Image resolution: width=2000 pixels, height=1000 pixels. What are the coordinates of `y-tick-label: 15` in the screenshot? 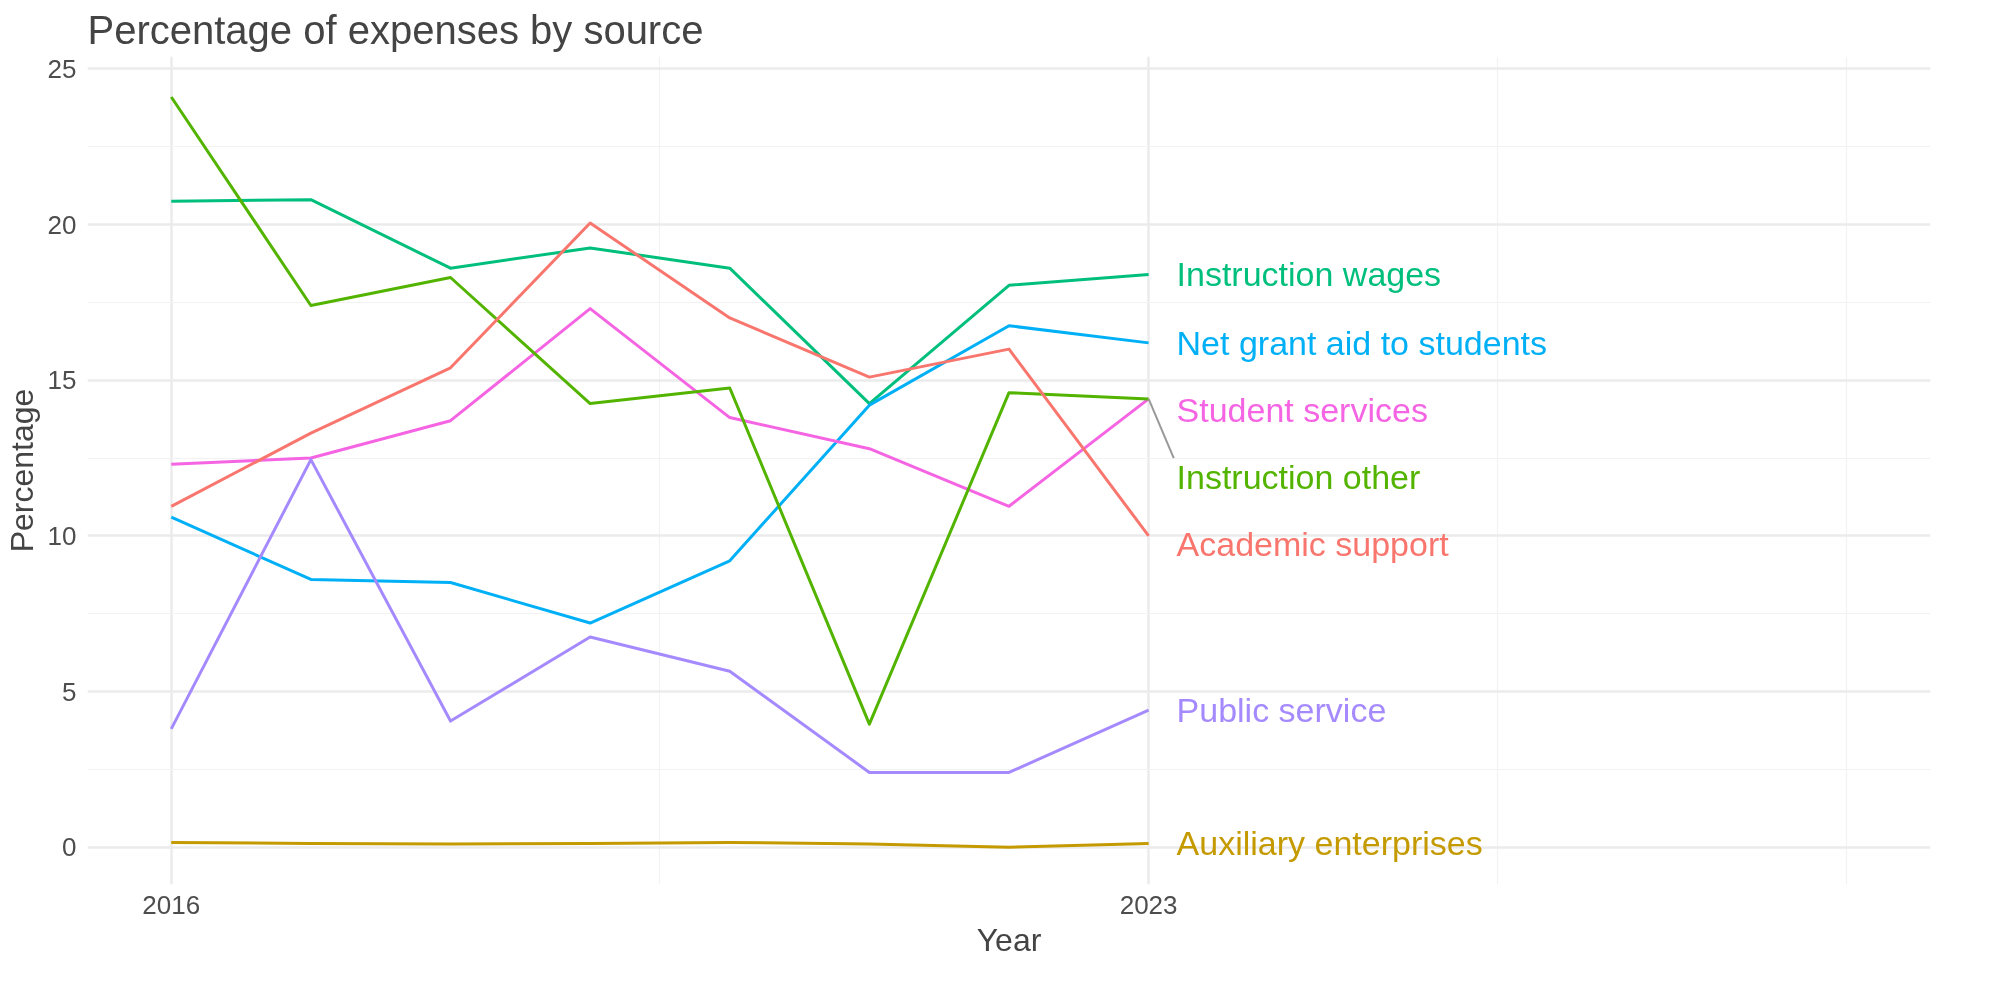 It's located at (62, 380).